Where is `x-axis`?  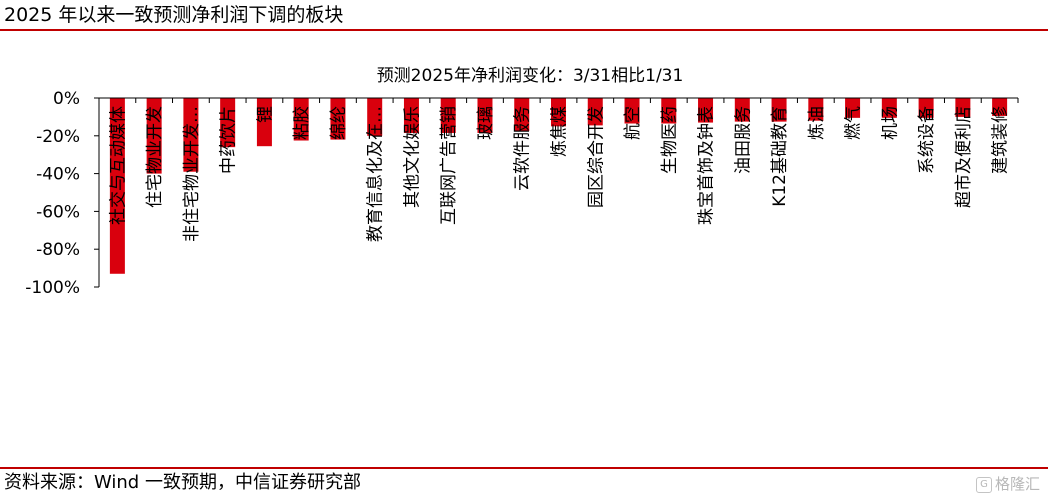 x-axis is located at coordinates (559, 100).